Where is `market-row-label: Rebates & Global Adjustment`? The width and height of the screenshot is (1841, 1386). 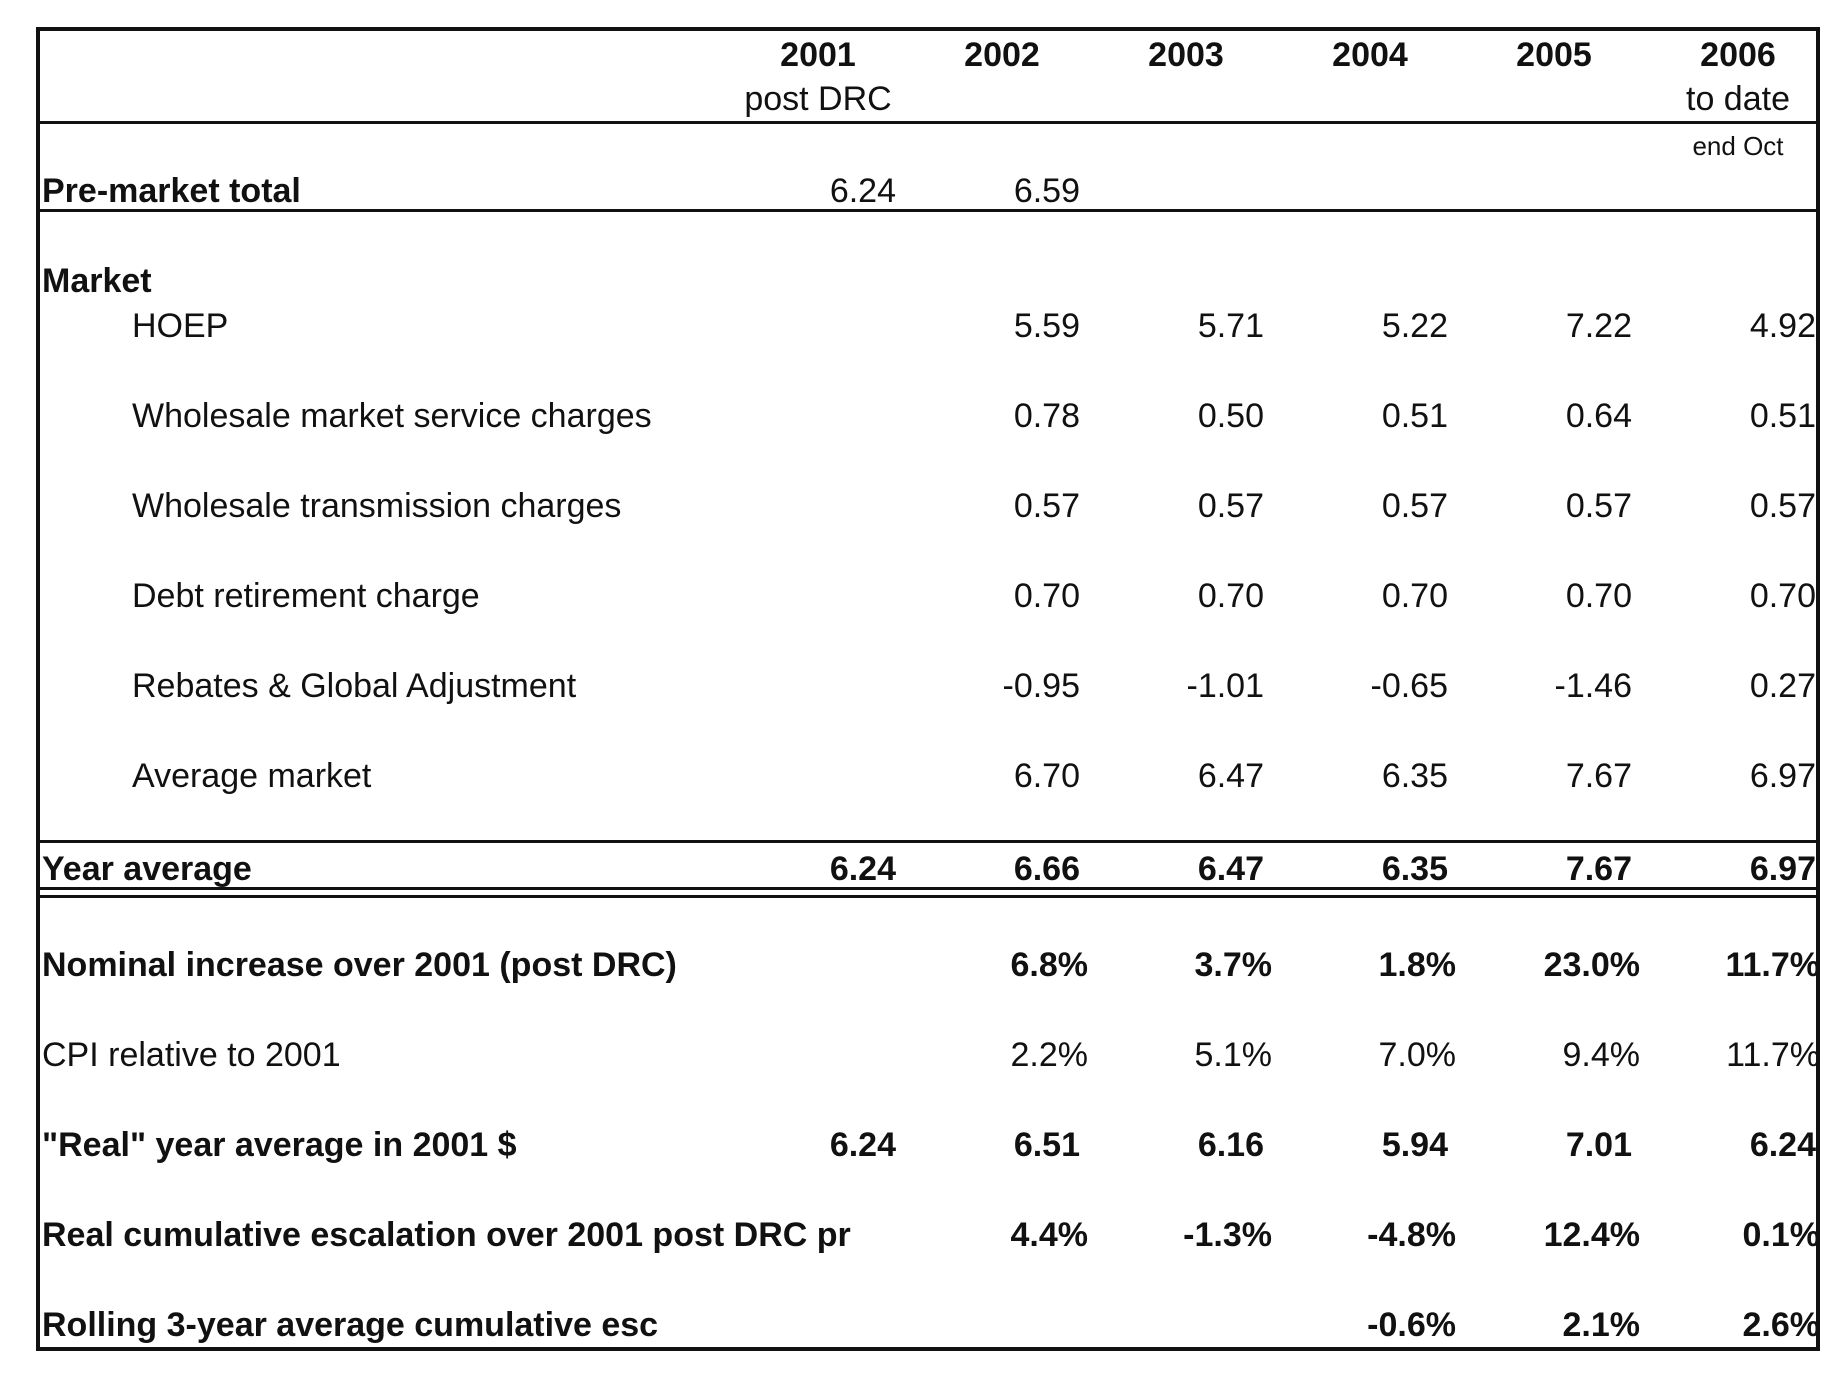 market-row-label: Rebates & Global Adjustment is located at coordinates (354, 686).